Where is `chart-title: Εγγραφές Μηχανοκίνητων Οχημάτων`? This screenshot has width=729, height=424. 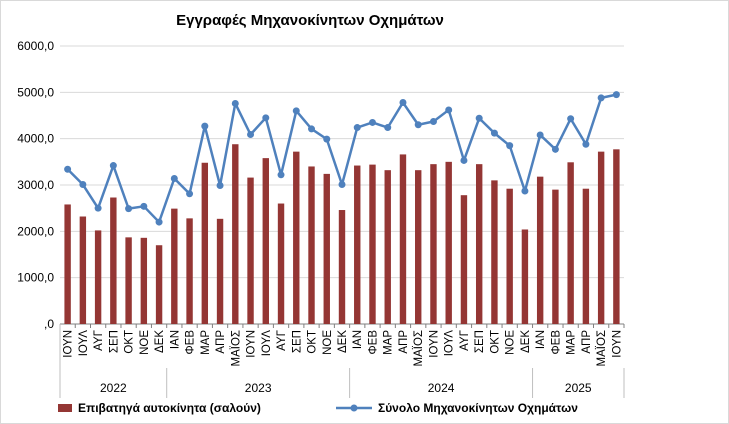 chart-title: Εγγραφές Μηχανοκίνητων Οχημάτων is located at coordinates (310, 20).